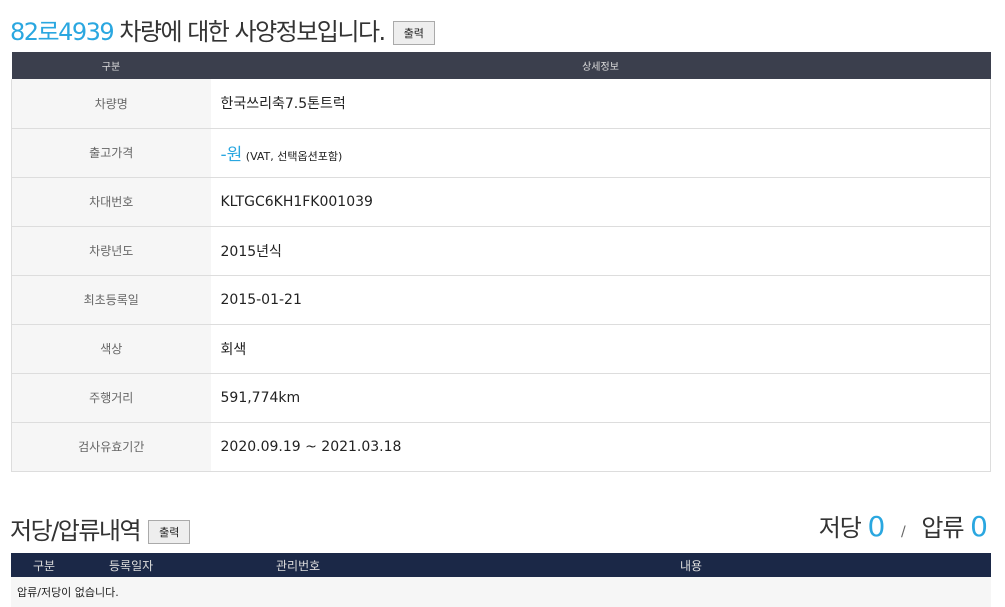 This screenshot has width=1005, height=607. Describe the element at coordinates (823, 565) in the screenshot. I see `header-content: 내용` at that location.